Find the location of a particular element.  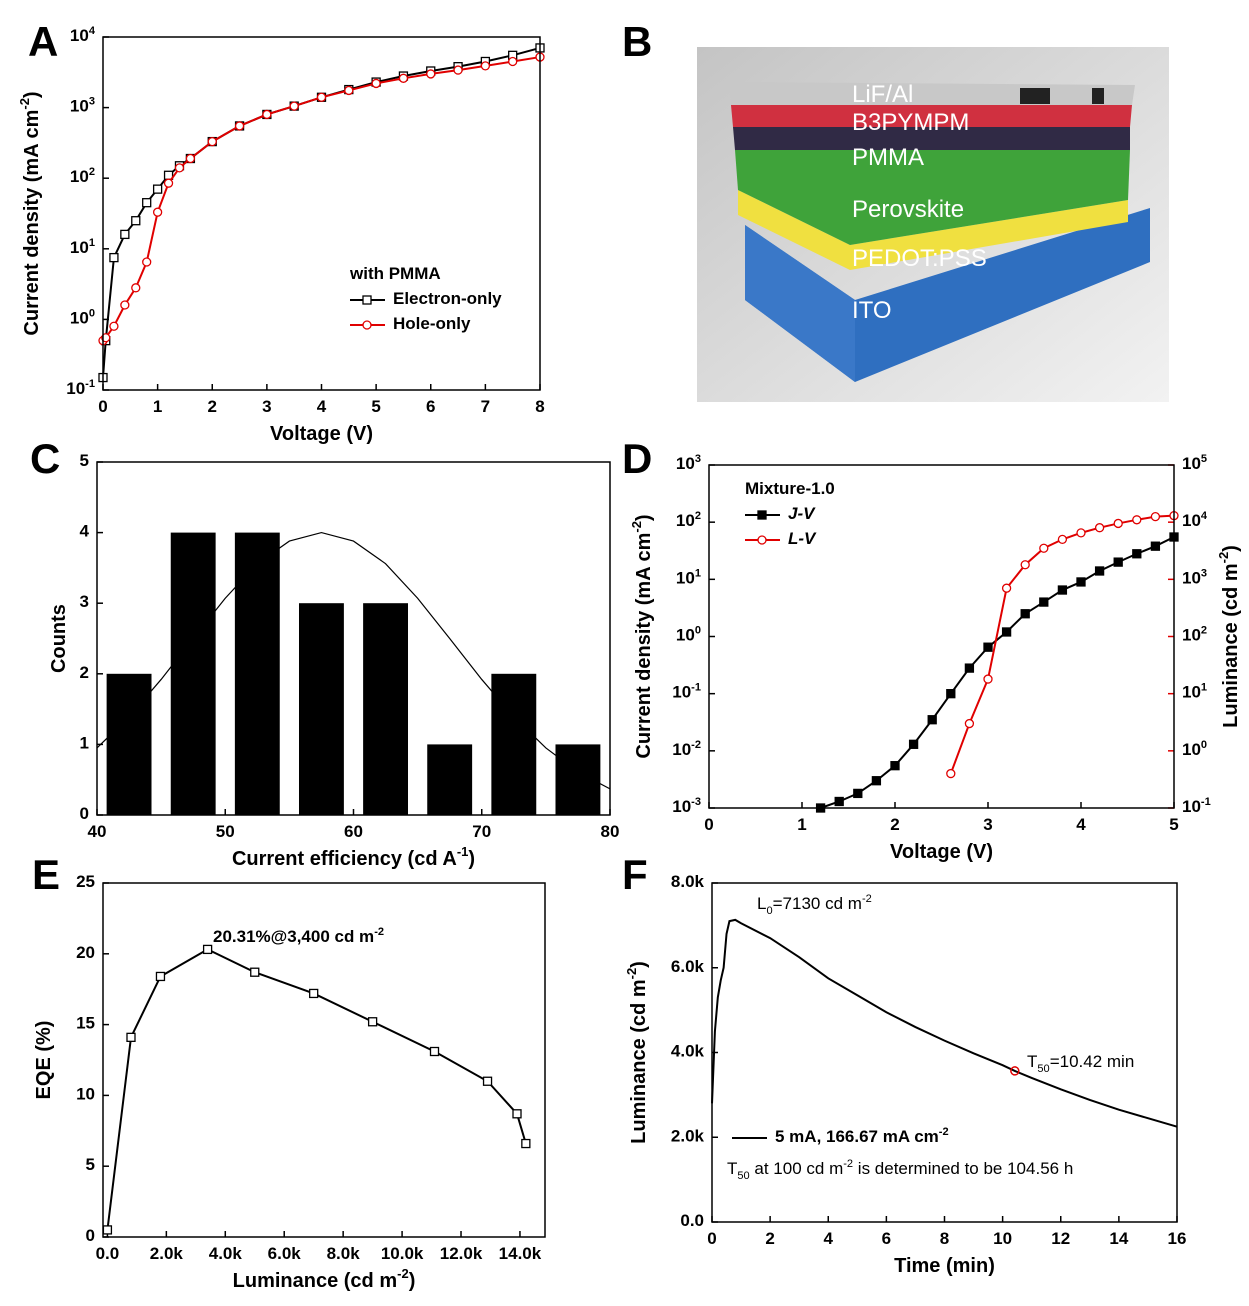

x-tick-label: 12 is located at coordinates (1060, 1238).